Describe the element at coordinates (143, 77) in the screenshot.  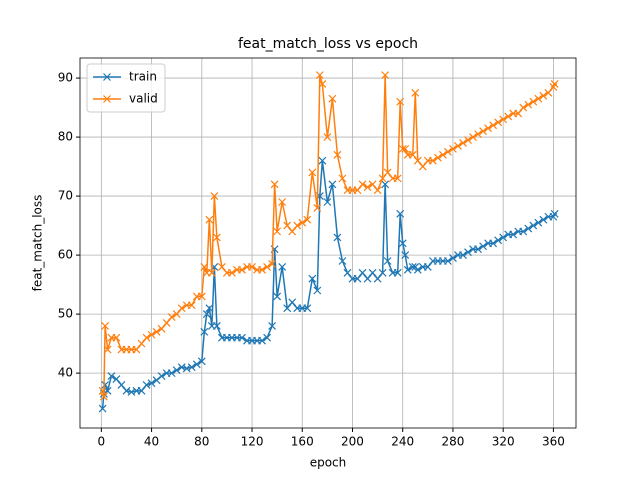
I see `legend-label: train` at that location.